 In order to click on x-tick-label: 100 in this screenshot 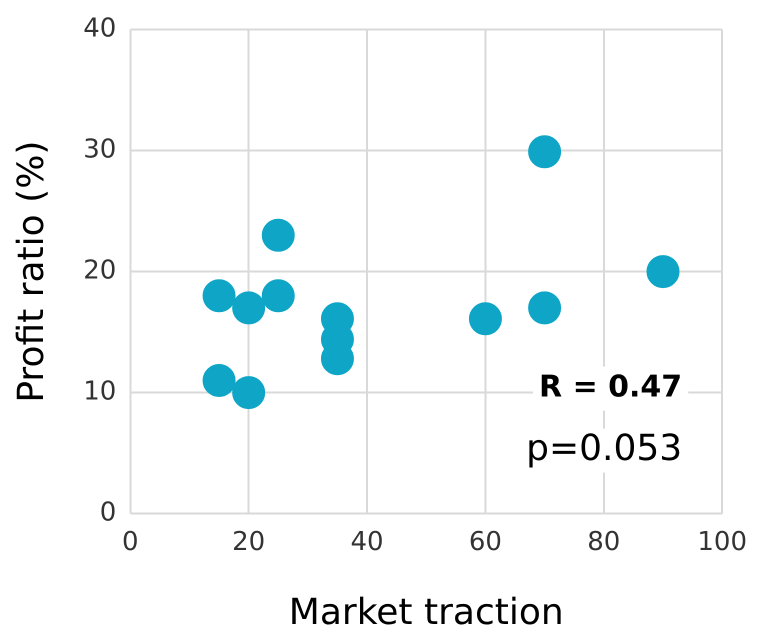, I will do `click(722, 541)`.